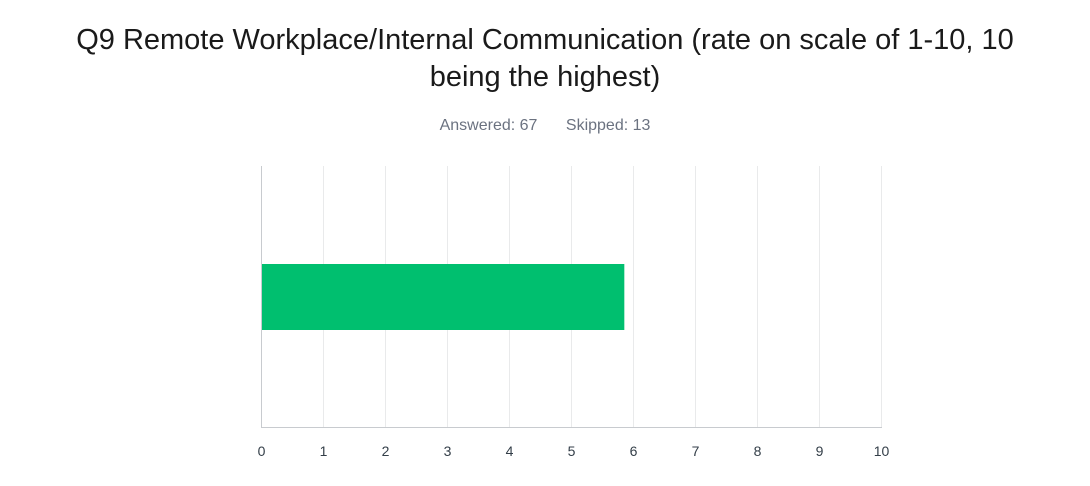  What do you see at coordinates (386, 451) in the screenshot?
I see `x-tick-label-2: 2` at bounding box center [386, 451].